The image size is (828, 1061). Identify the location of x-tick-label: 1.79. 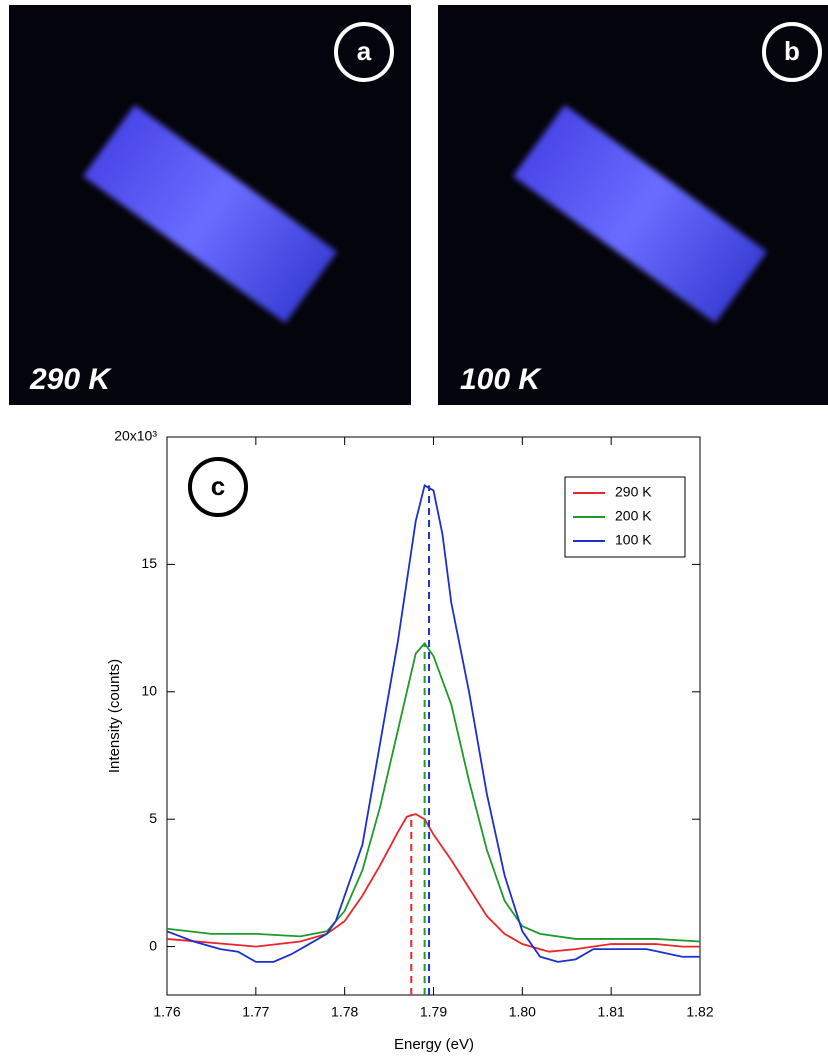
(433, 1012).